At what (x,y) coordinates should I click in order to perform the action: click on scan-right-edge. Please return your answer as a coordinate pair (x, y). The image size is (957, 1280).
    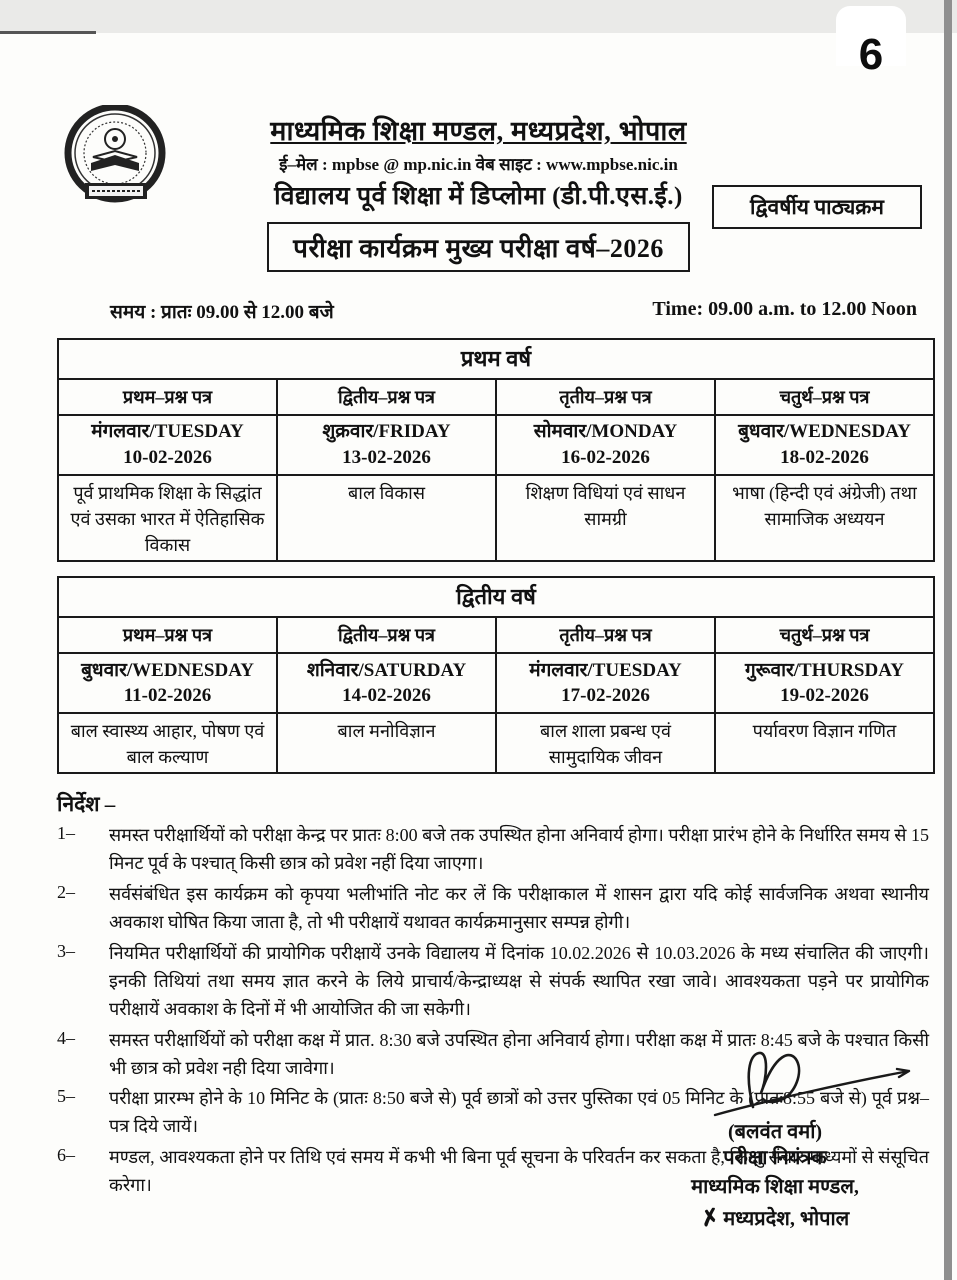
    Looking at the image, I should click on (948, 640).